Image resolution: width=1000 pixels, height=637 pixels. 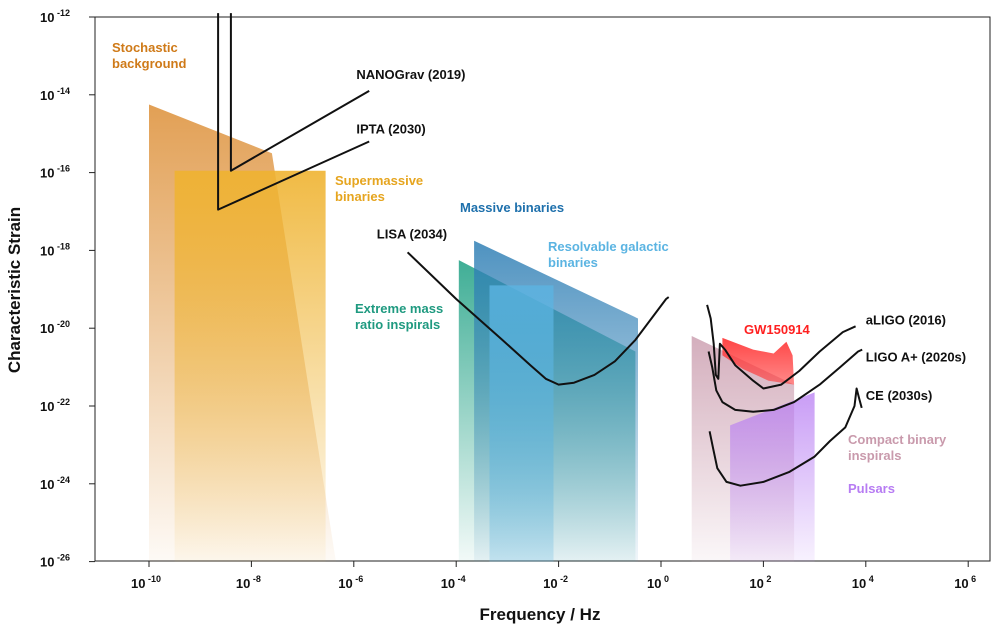 I want to click on curve-ligo-aplus, so click(x=785, y=380).